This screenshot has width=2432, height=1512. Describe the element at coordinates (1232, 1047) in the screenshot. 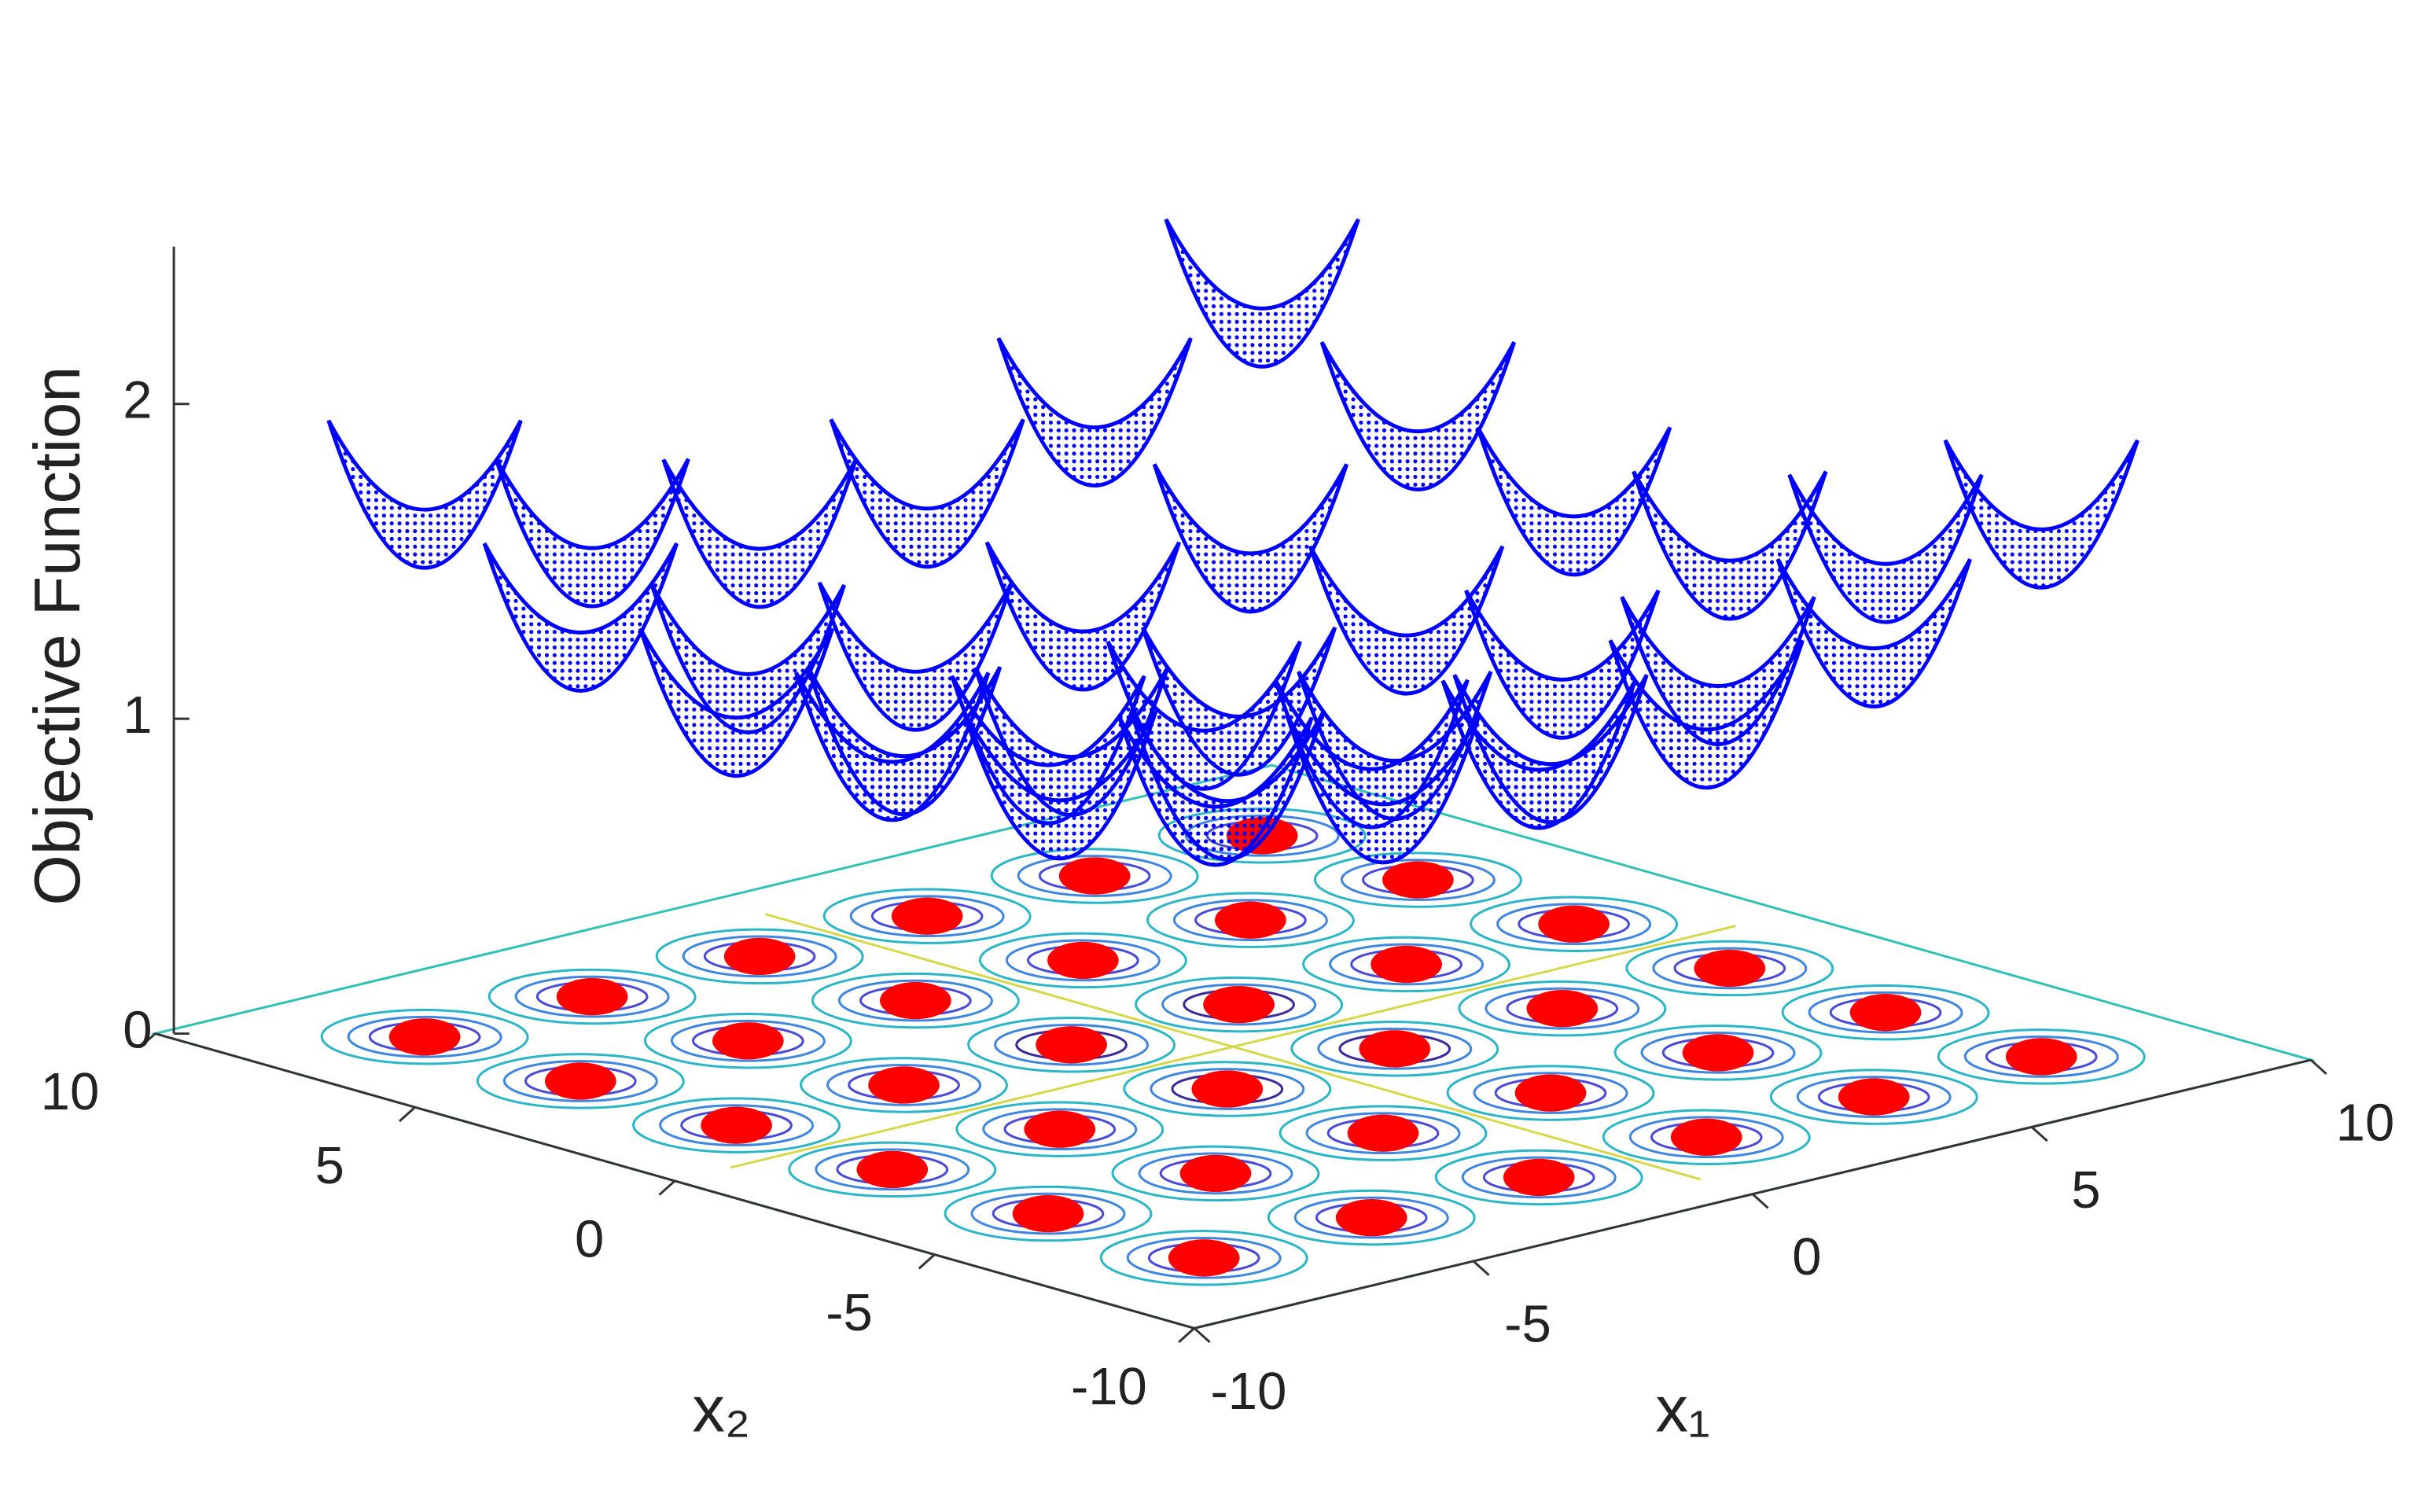

I see `contour-ridge` at that location.